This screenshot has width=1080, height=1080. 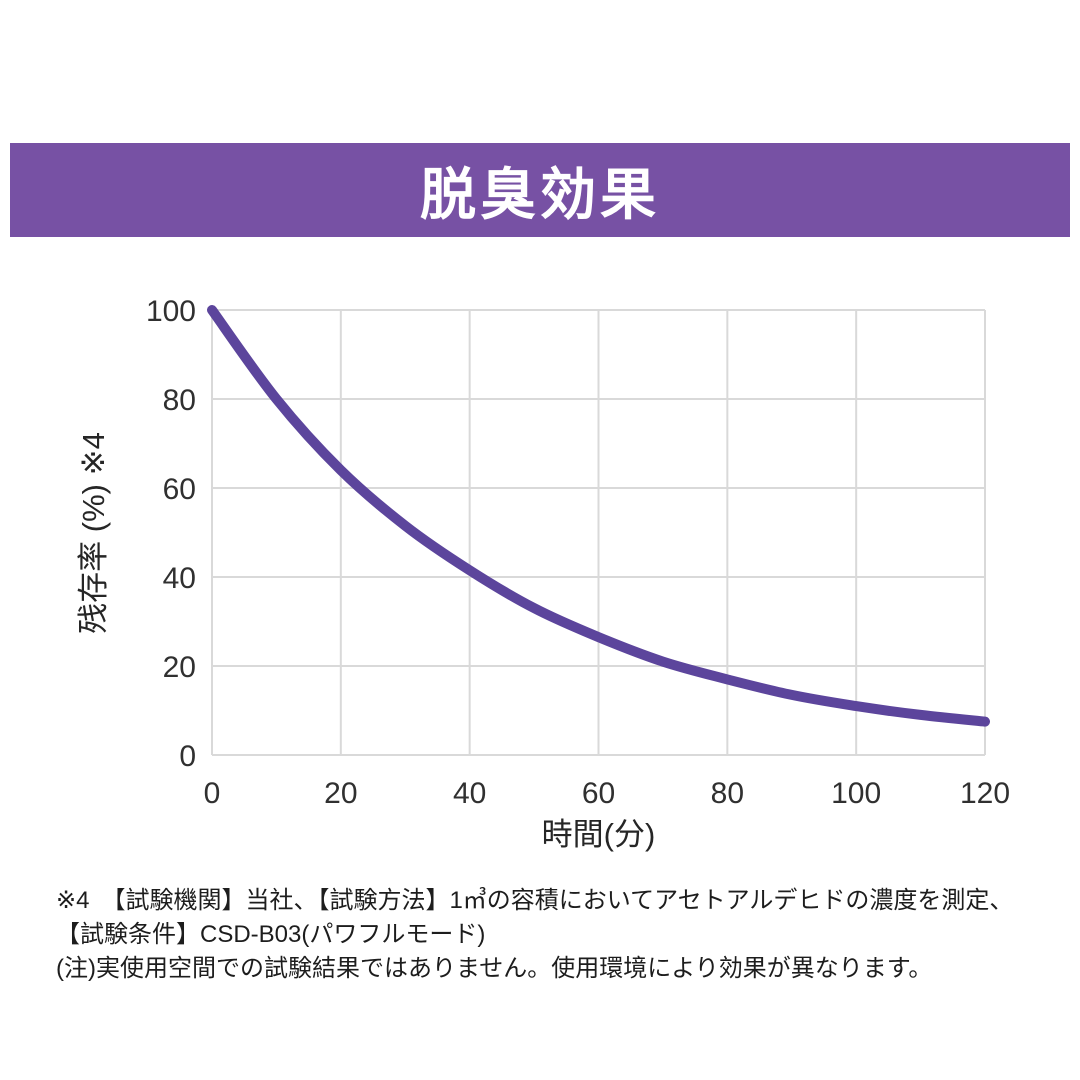 What do you see at coordinates (985, 793) in the screenshot?
I see `x-tick-label: 120` at bounding box center [985, 793].